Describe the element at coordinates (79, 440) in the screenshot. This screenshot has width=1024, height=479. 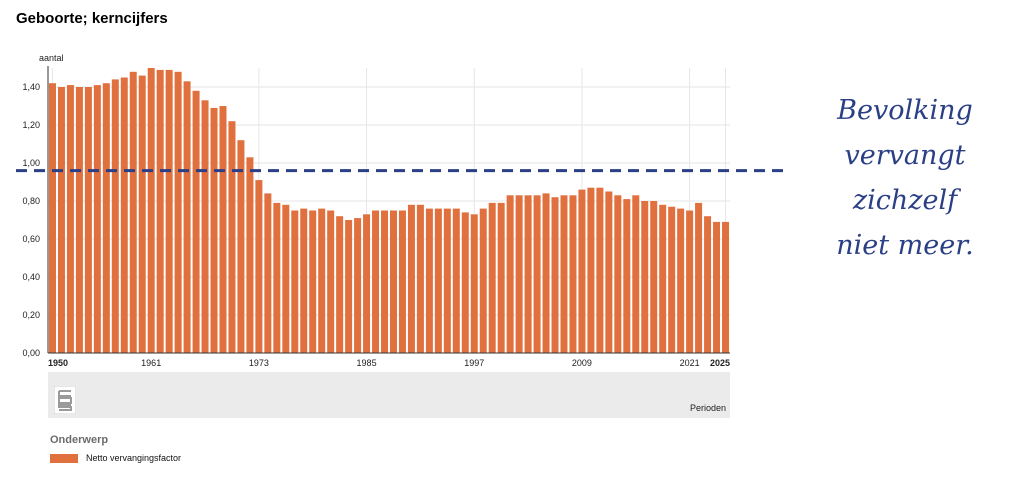
I see `legend-heading: Onderwerp` at that location.